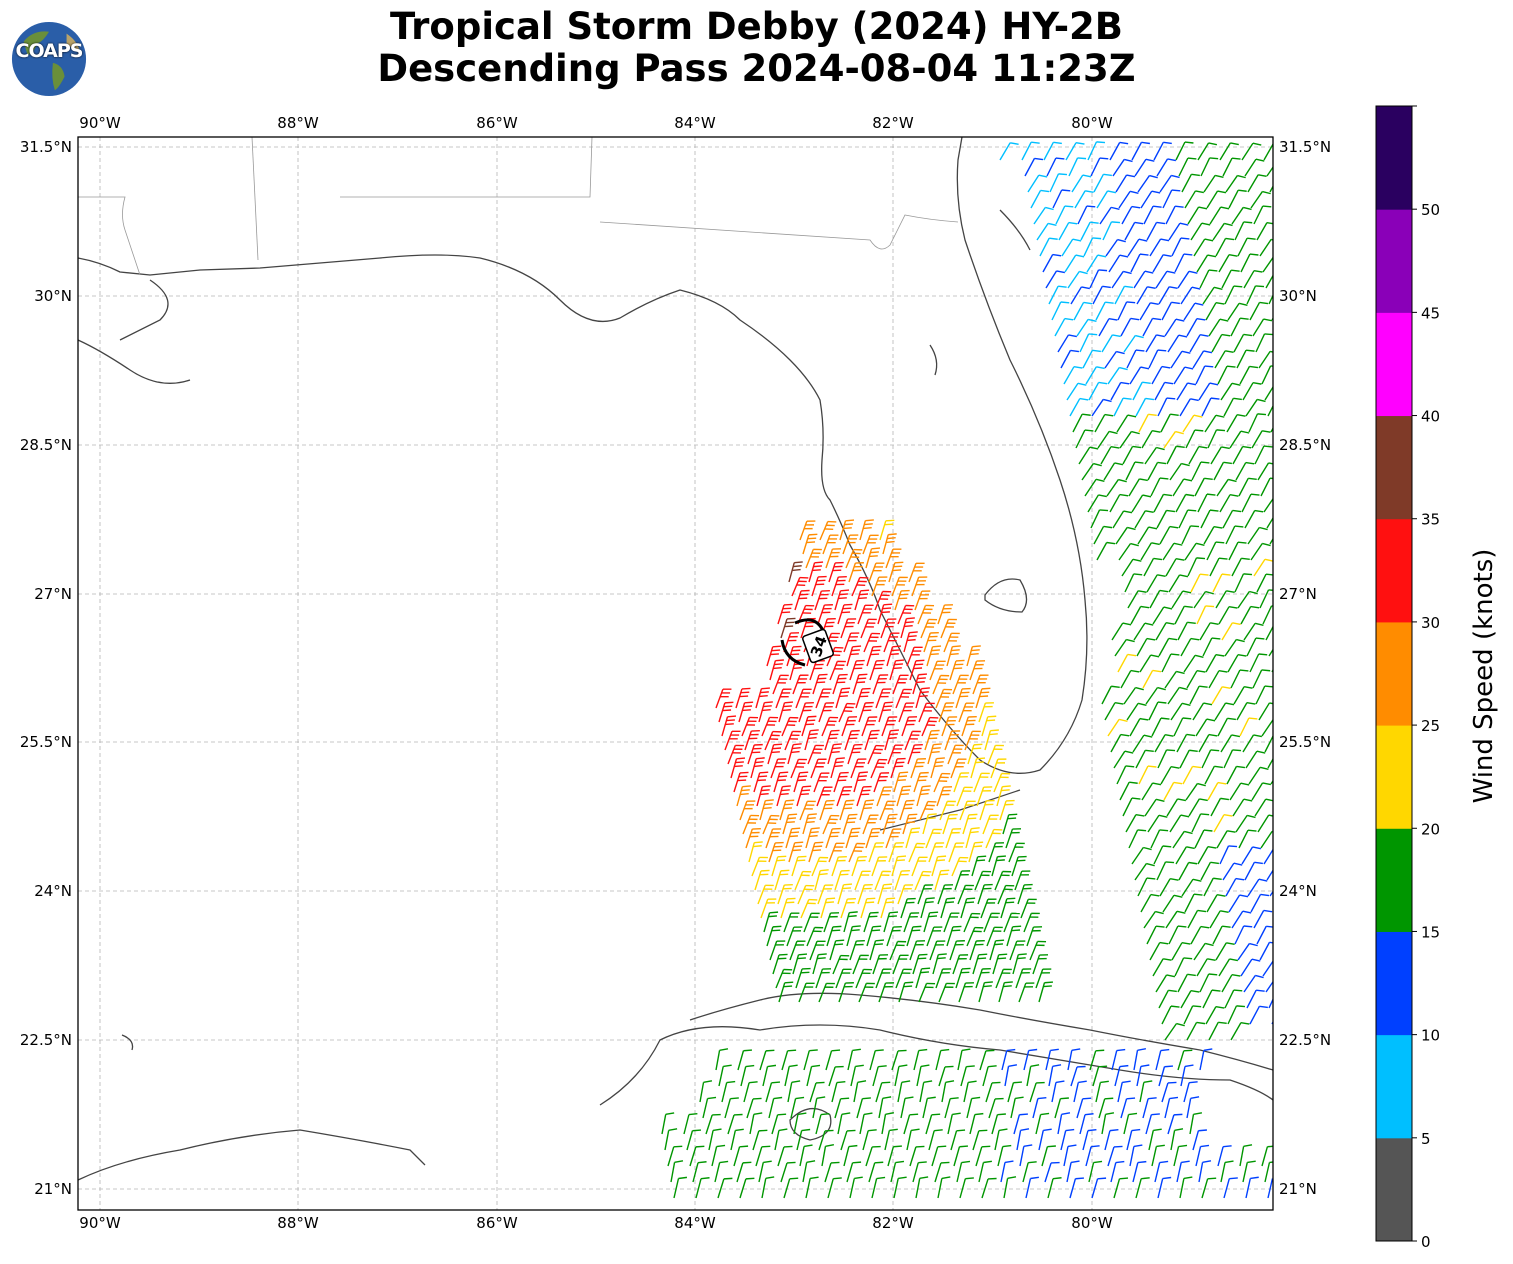 The image size is (1513, 1264). I want to click on lon-tick-label: 86°W, so click(497, 123).